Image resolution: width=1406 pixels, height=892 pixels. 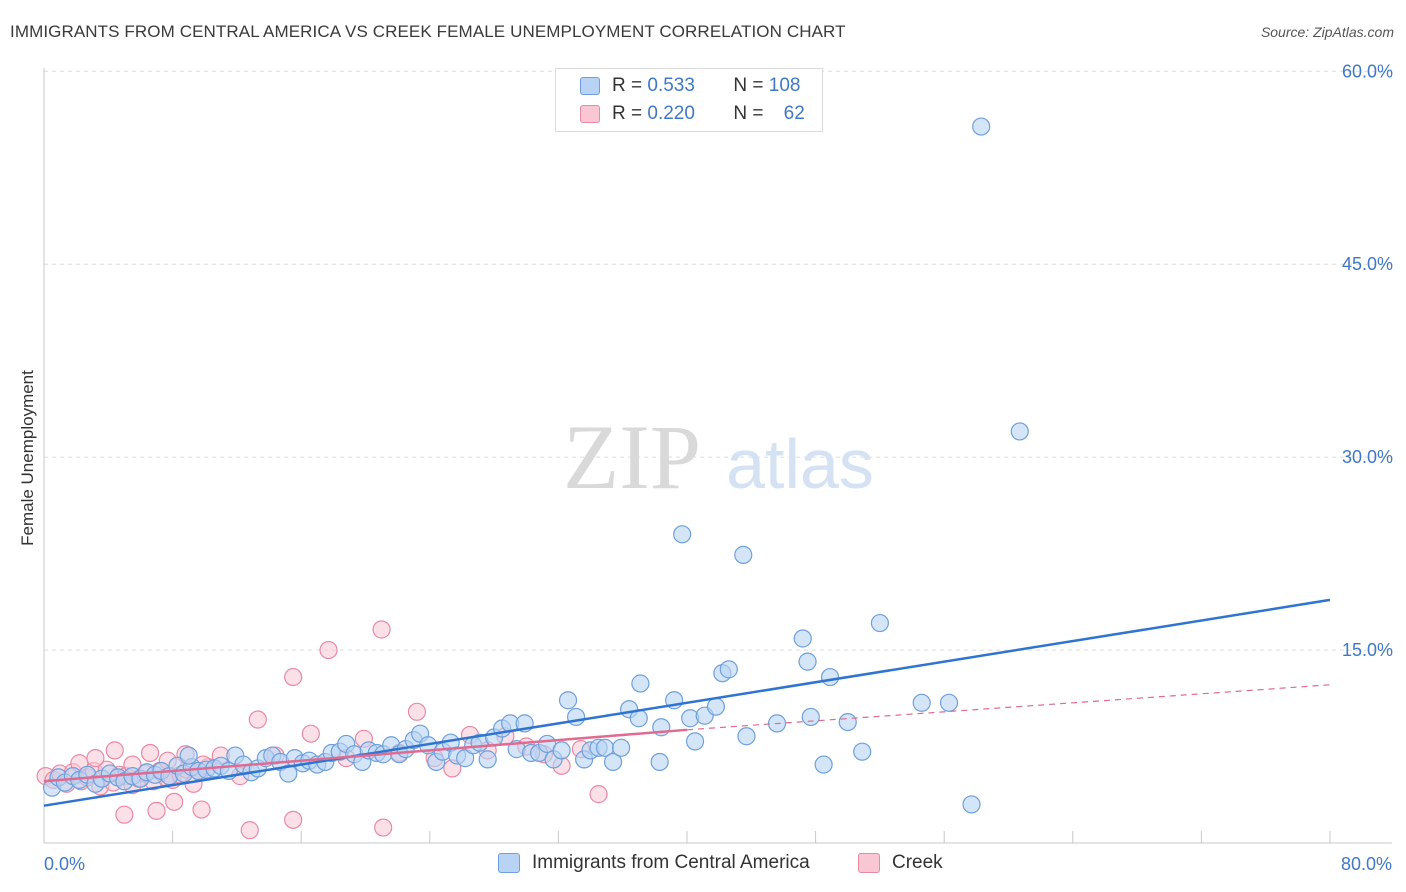 I want to click on y-tick-label: 60.0%, so click(x=1367, y=71).